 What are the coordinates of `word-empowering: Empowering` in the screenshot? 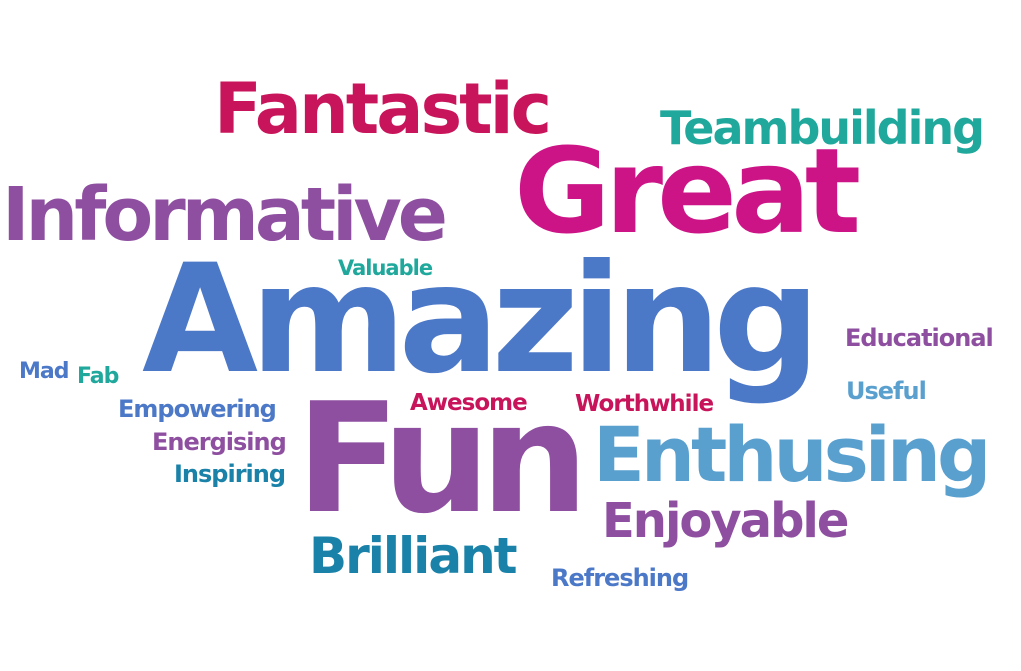 It's located at (197, 409).